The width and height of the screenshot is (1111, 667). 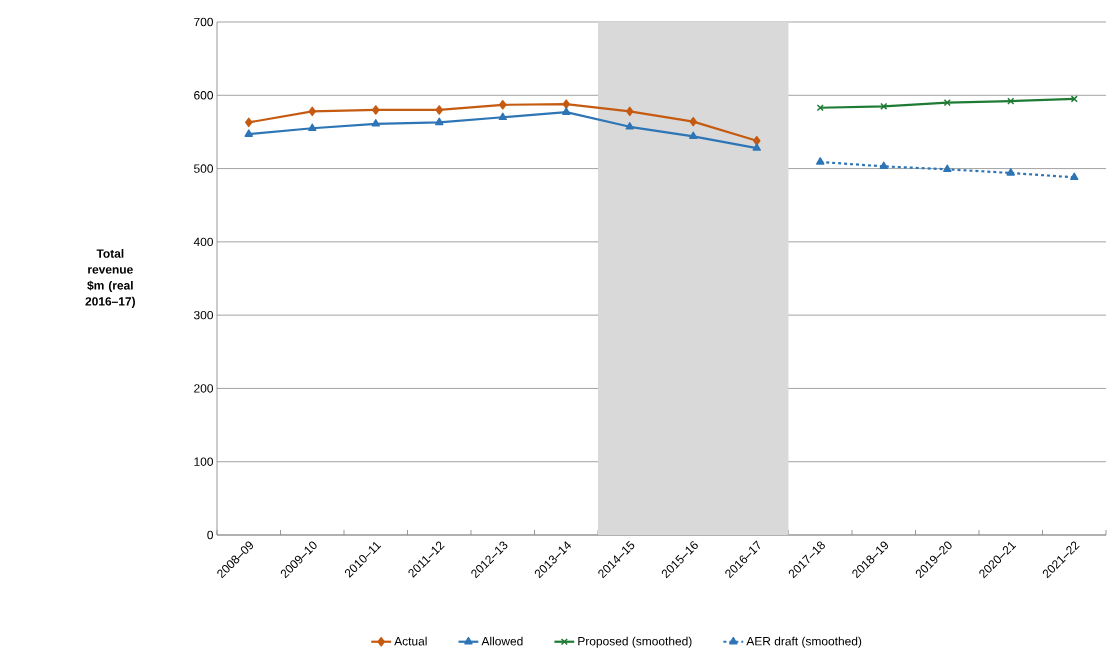 What do you see at coordinates (204, 22) in the screenshot?
I see `y-tick-label: 700` at bounding box center [204, 22].